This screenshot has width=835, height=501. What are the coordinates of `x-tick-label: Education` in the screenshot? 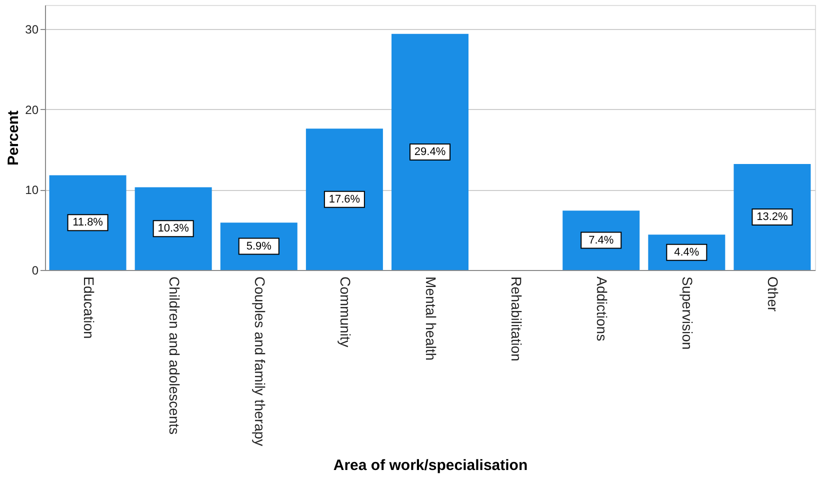 It's located at (88, 307).